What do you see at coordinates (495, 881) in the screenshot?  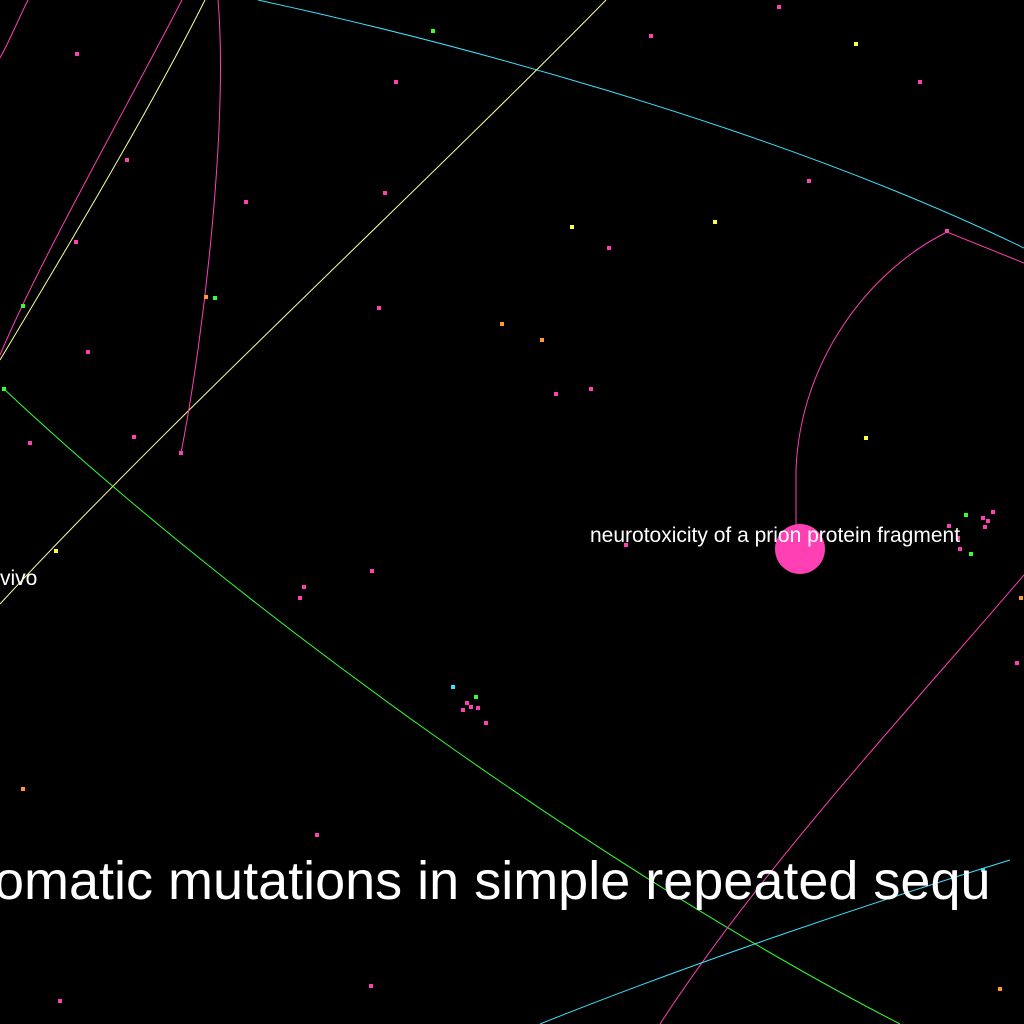 I see `mutations-node-label: omatic mutations in simple repeated sequ` at bounding box center [495, 881].